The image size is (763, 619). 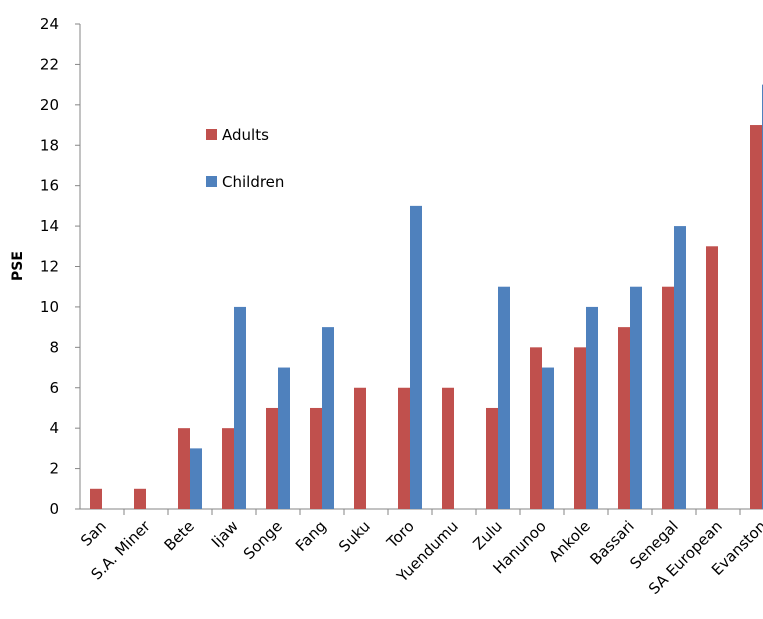 What do you see at coordinates (240, 407) in the screenshot?
I see `bar-children-ijaw` at bounding box center [240, 407].